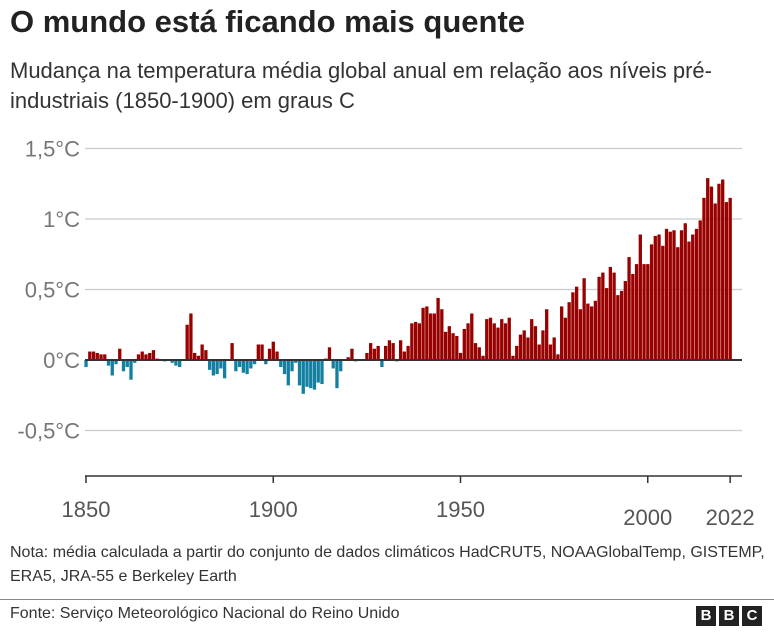 This screenshot has height=635, width=774. What do you see at coordinates (61, 219) in the screenshot?
I see `y-tick-label: 1°C` at bounding box center [61, 219].